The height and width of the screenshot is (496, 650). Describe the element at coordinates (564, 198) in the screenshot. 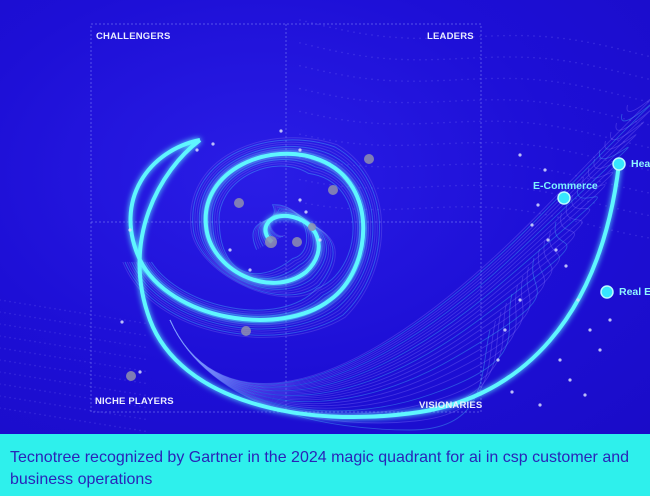

I see `marker-ecommerce-icon` at that location.